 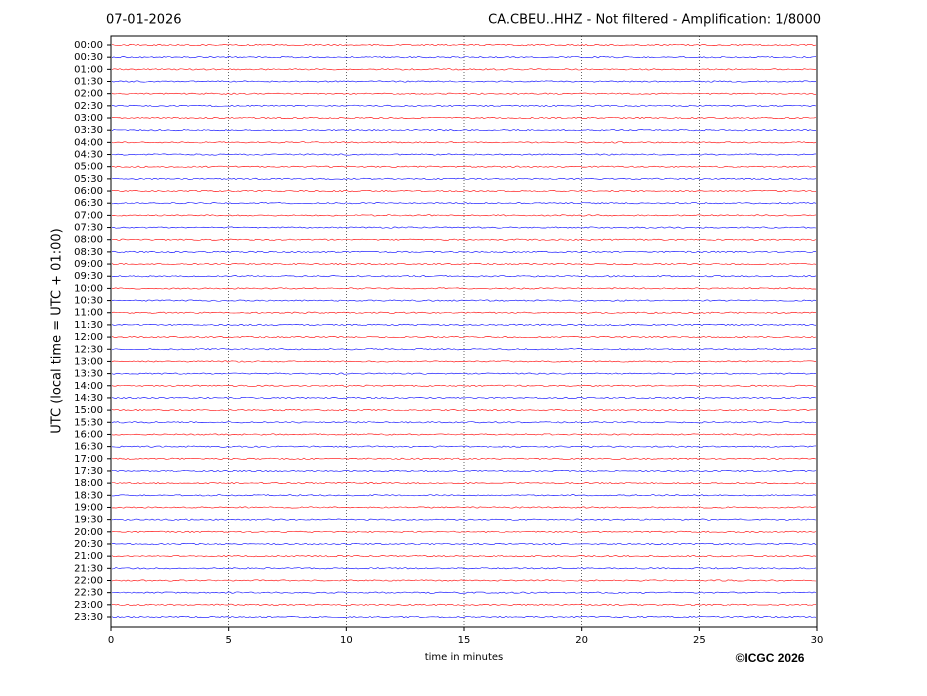 I want to click on x-tick-label: 5, so click(x=228, y=640).